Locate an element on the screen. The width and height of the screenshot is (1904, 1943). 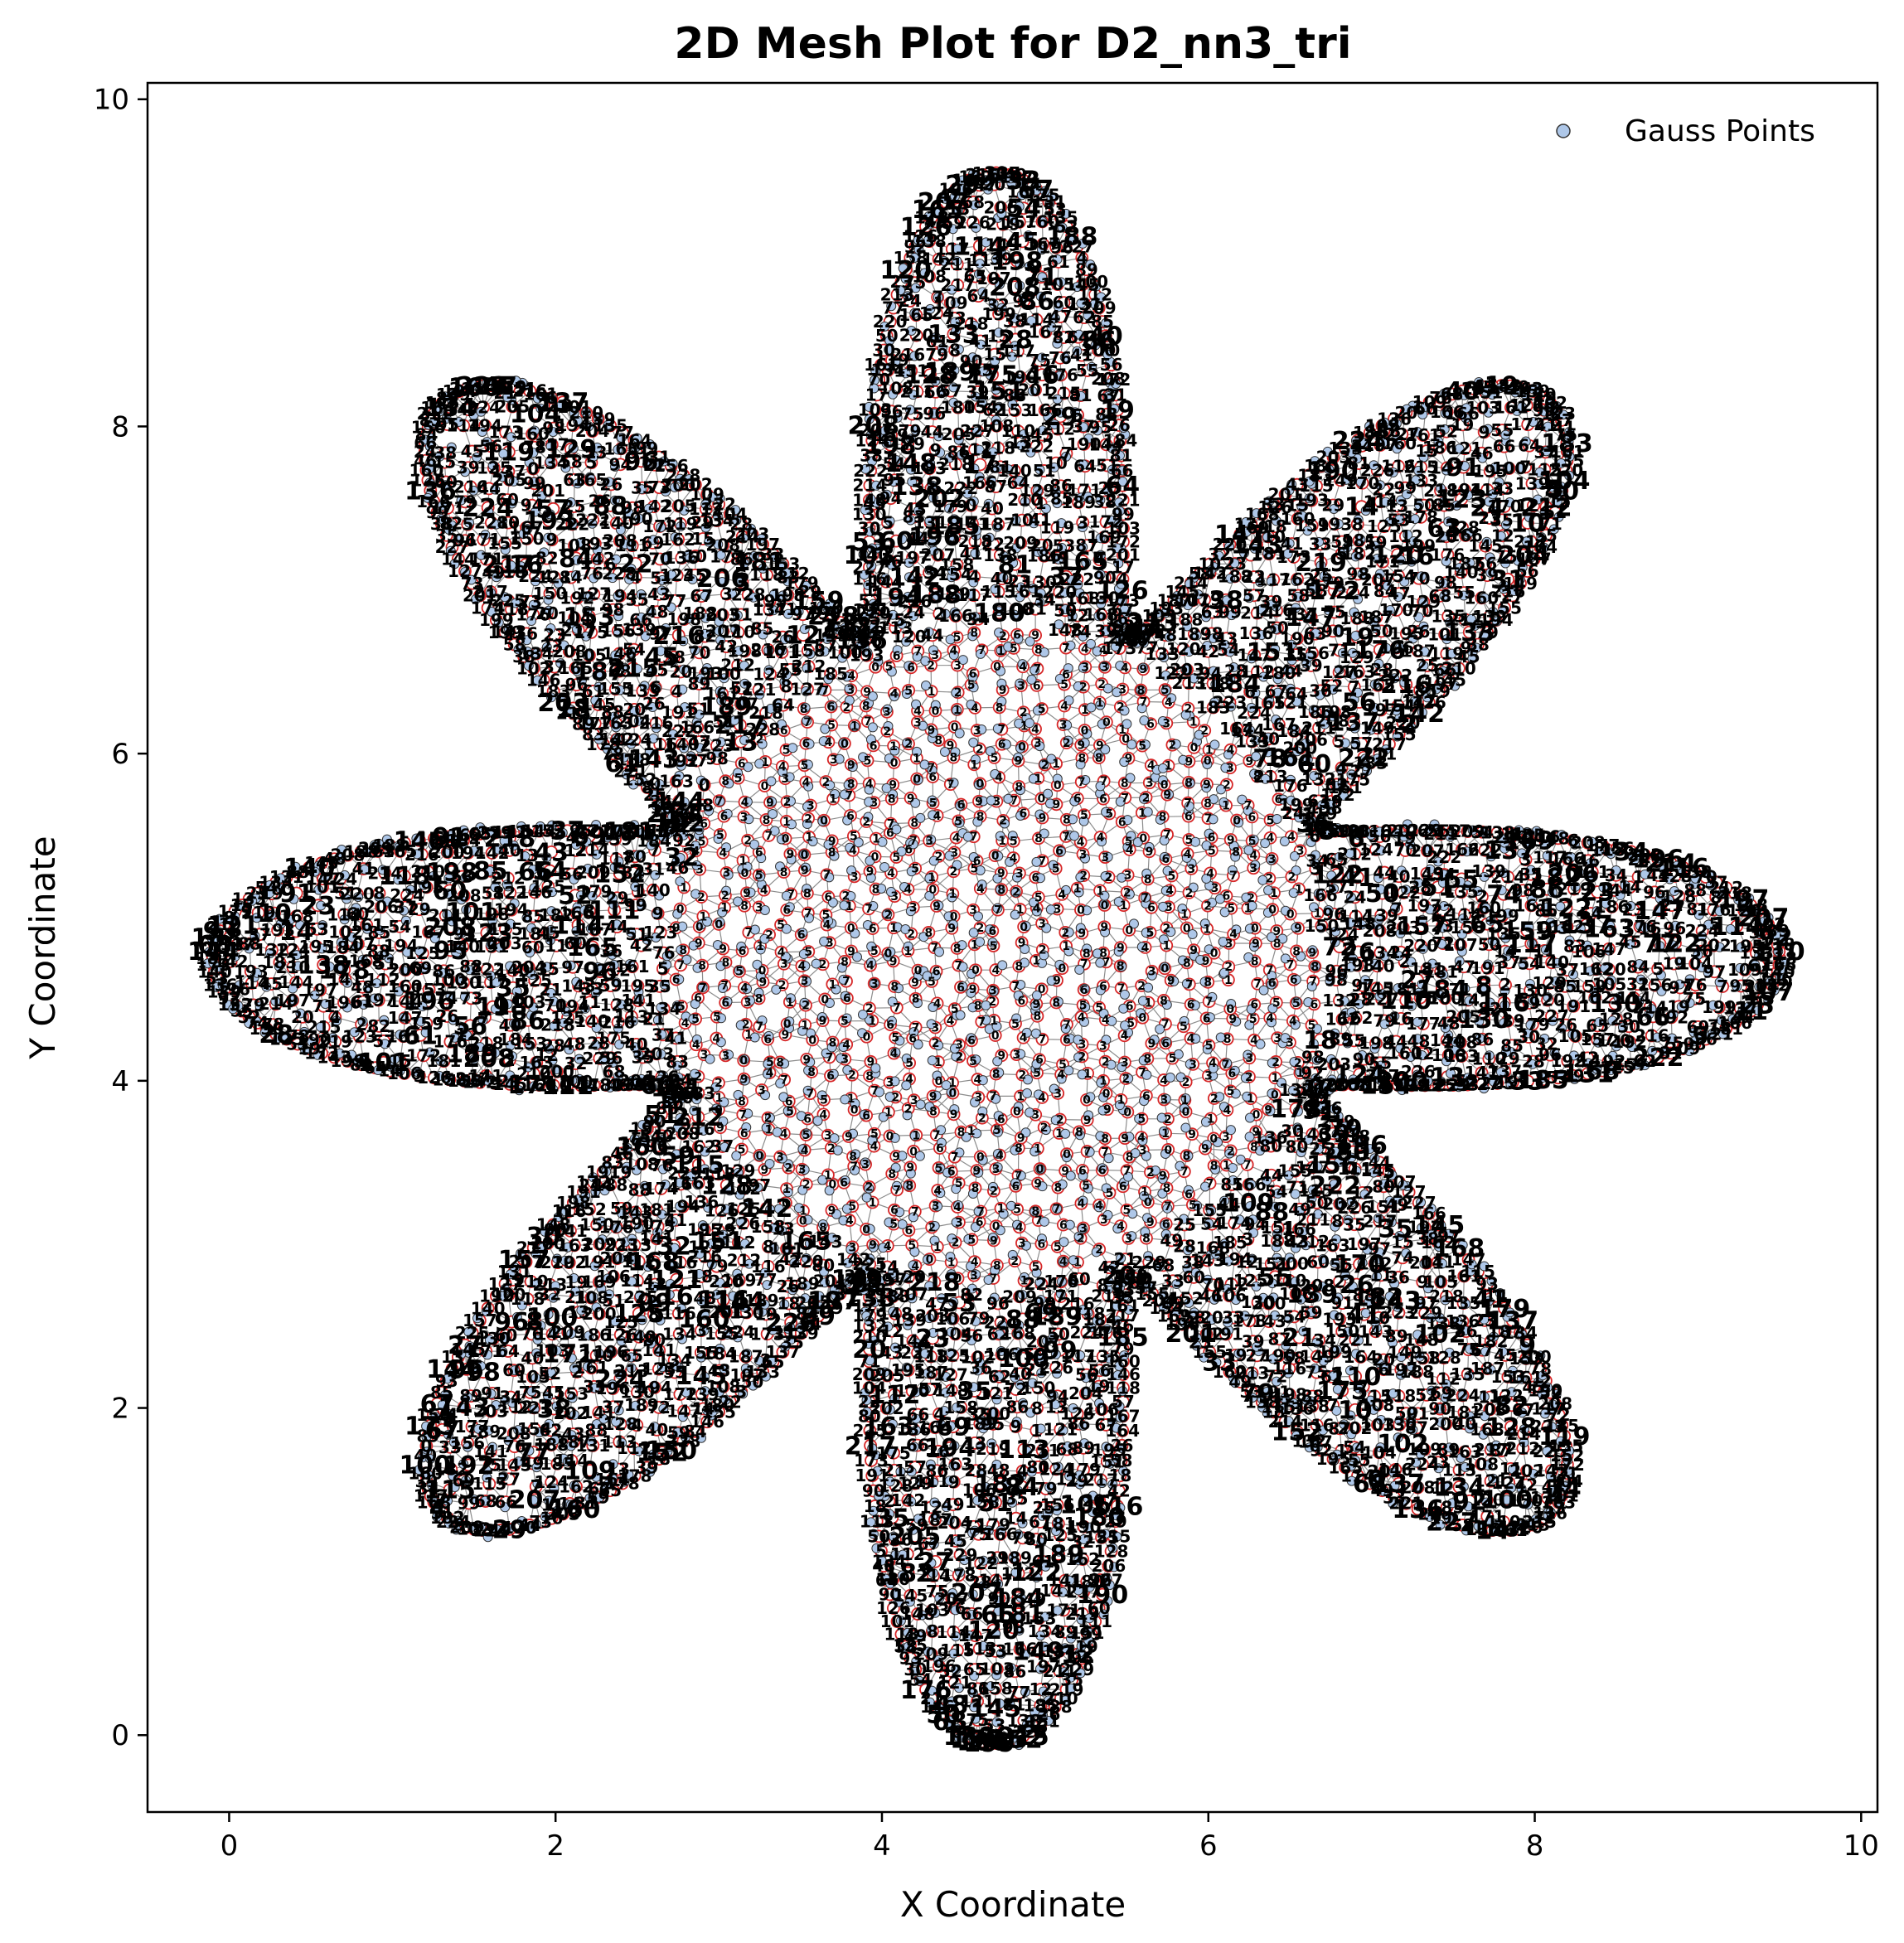
chart-title: 2D Mesh Plot for D2_nn3_tri is located at coordinates (1012, 44).